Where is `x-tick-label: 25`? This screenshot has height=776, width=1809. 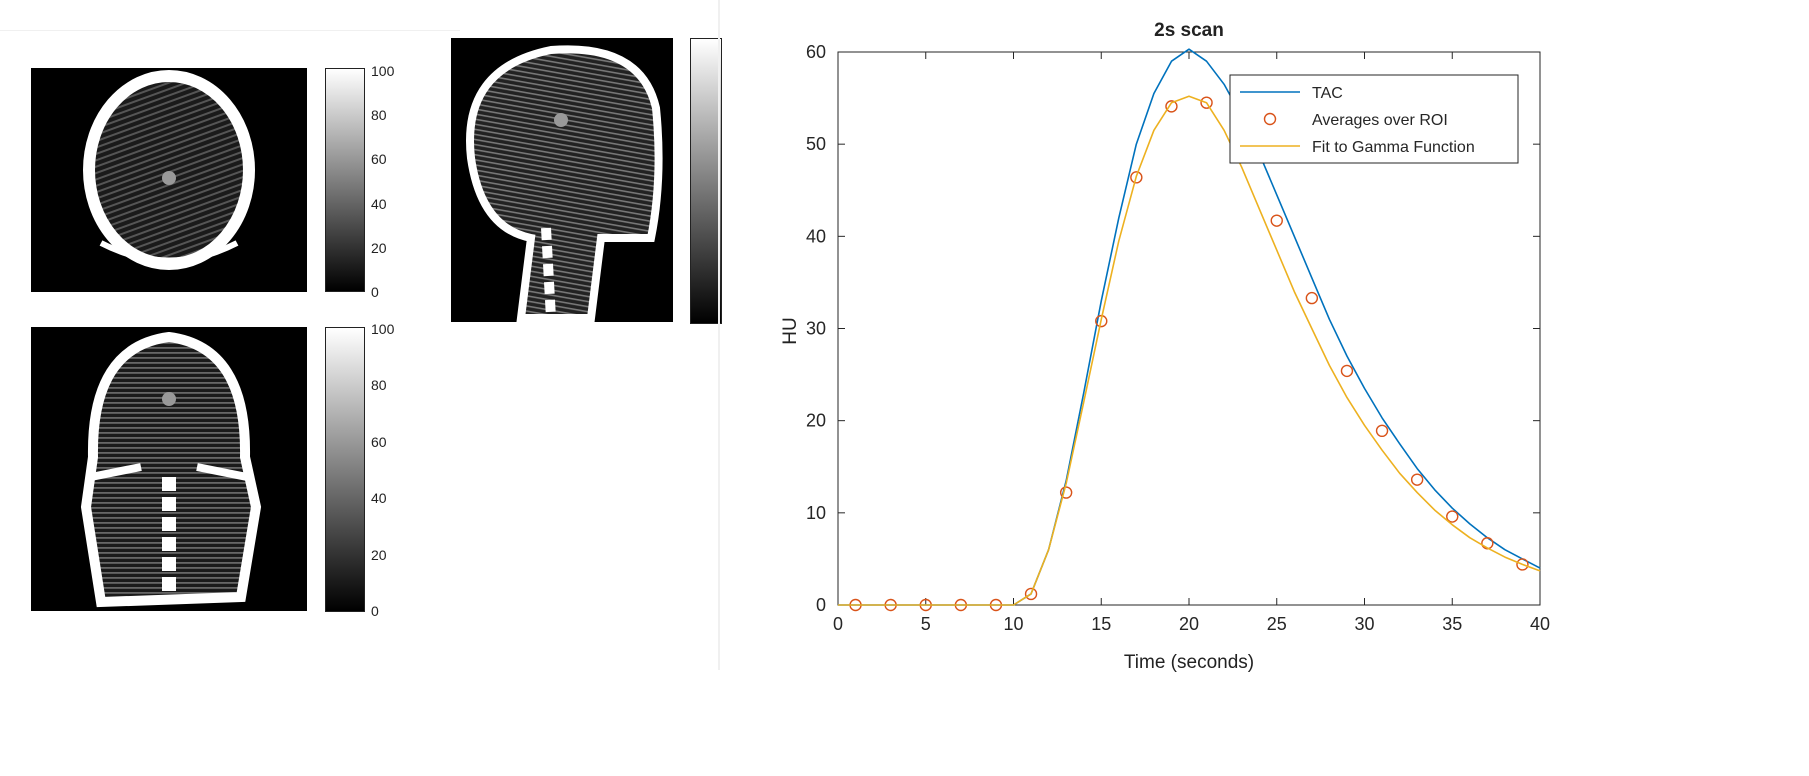 x-tick-label: 25 is located at coordinates (1277, 624).